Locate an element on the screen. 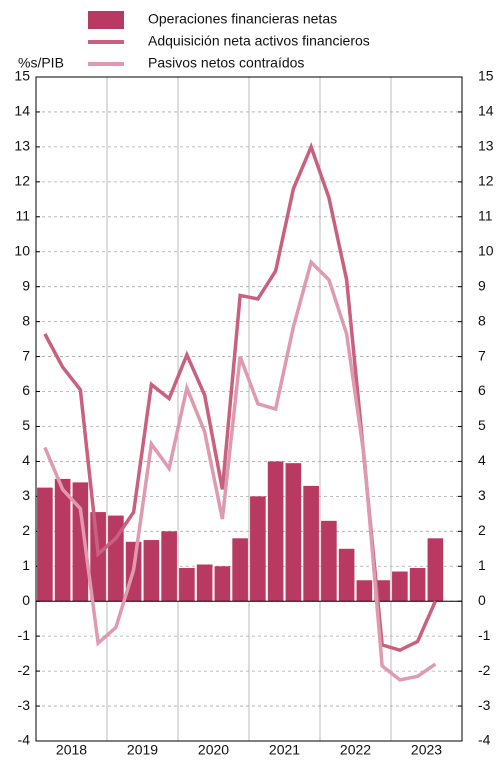 This screenshot has height=763, width=498. y2-tick-label: 2 is located at coordinates (482, 530).